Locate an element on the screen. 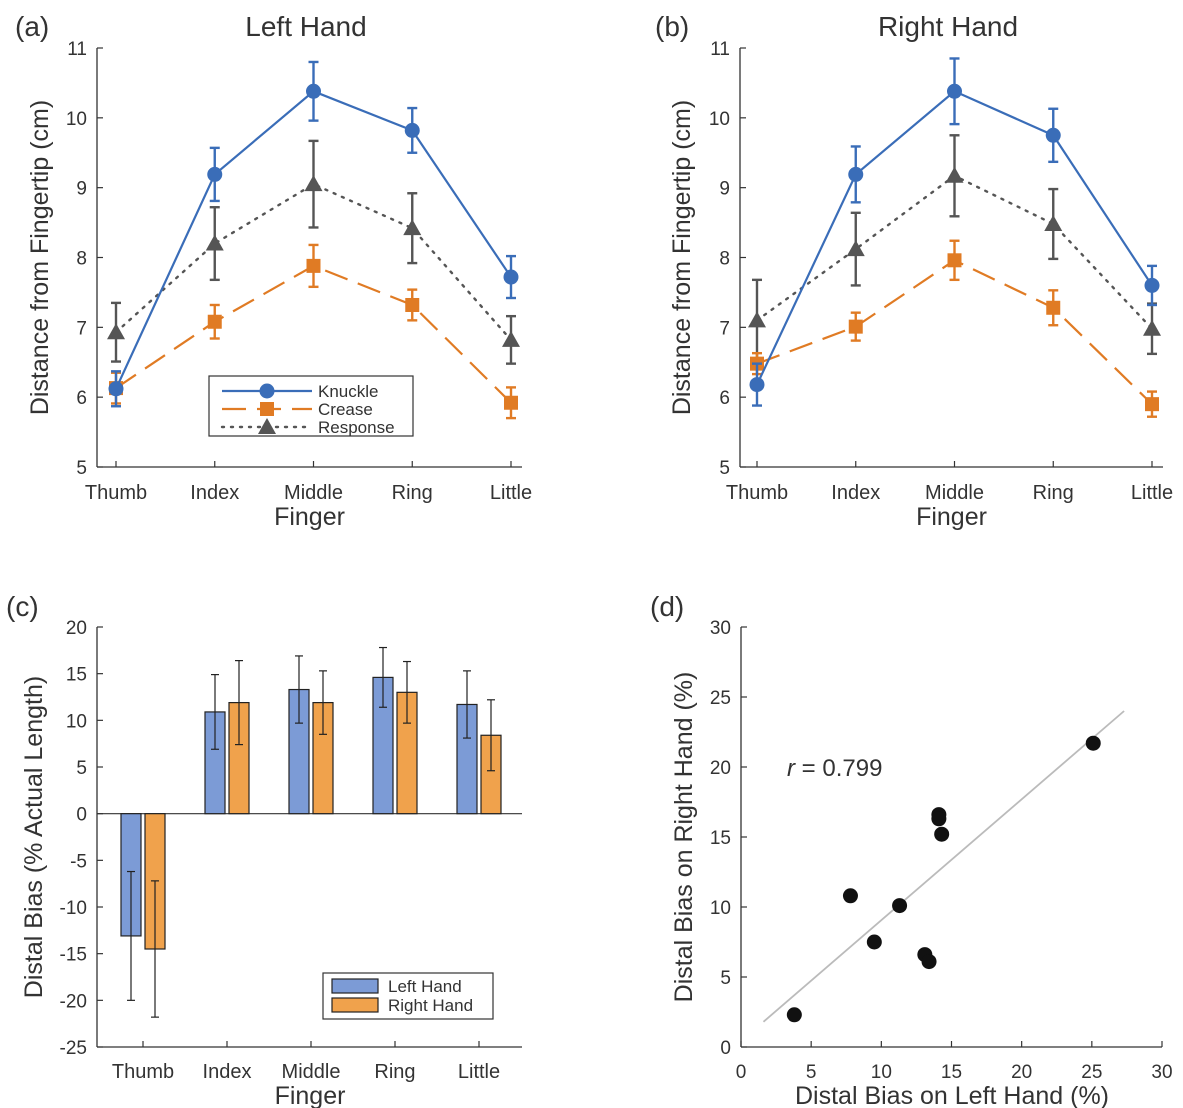 Image resolution: width=1183 pixels, height=1108 pixels. x-axis-label: Distal Bias on Left Hand (%) is located at coordinates (952, 1095).